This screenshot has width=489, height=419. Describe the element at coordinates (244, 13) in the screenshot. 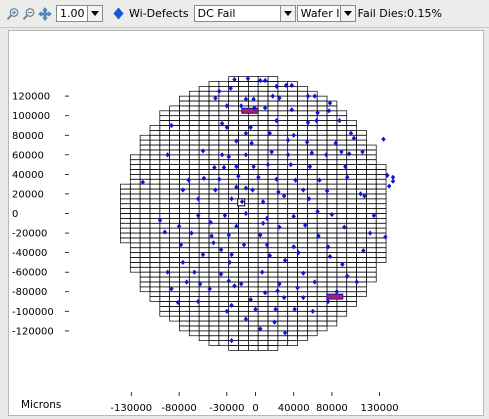

I see `filter-combo: DC Fail` at that location.